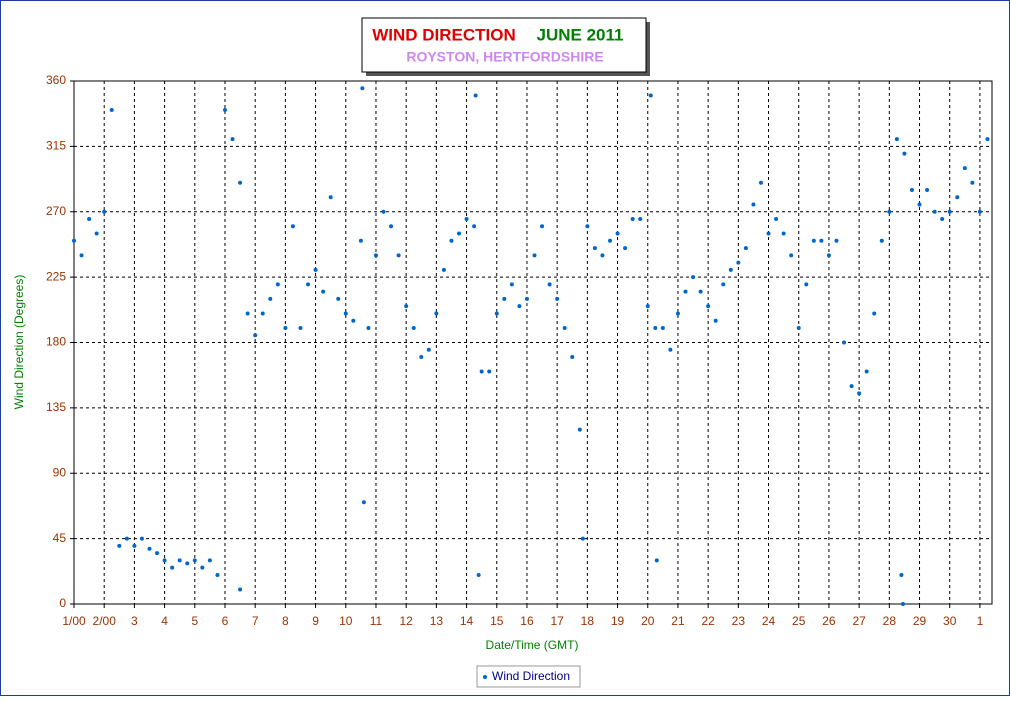 This screenshot has height=701, width=1010. I want to click on y-tick-label: 225, so click(56, 276).